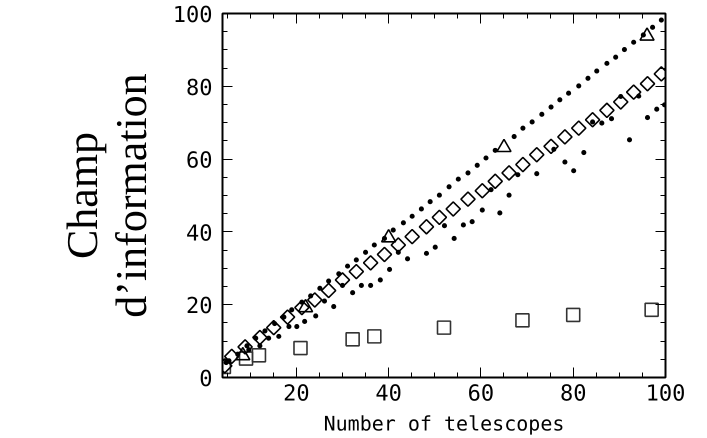 The width and height of the screenshot is (707, 438). Describe the element at coordinates (199, 88) in the screenshot. I see `y-tick-label: 80` at that location.